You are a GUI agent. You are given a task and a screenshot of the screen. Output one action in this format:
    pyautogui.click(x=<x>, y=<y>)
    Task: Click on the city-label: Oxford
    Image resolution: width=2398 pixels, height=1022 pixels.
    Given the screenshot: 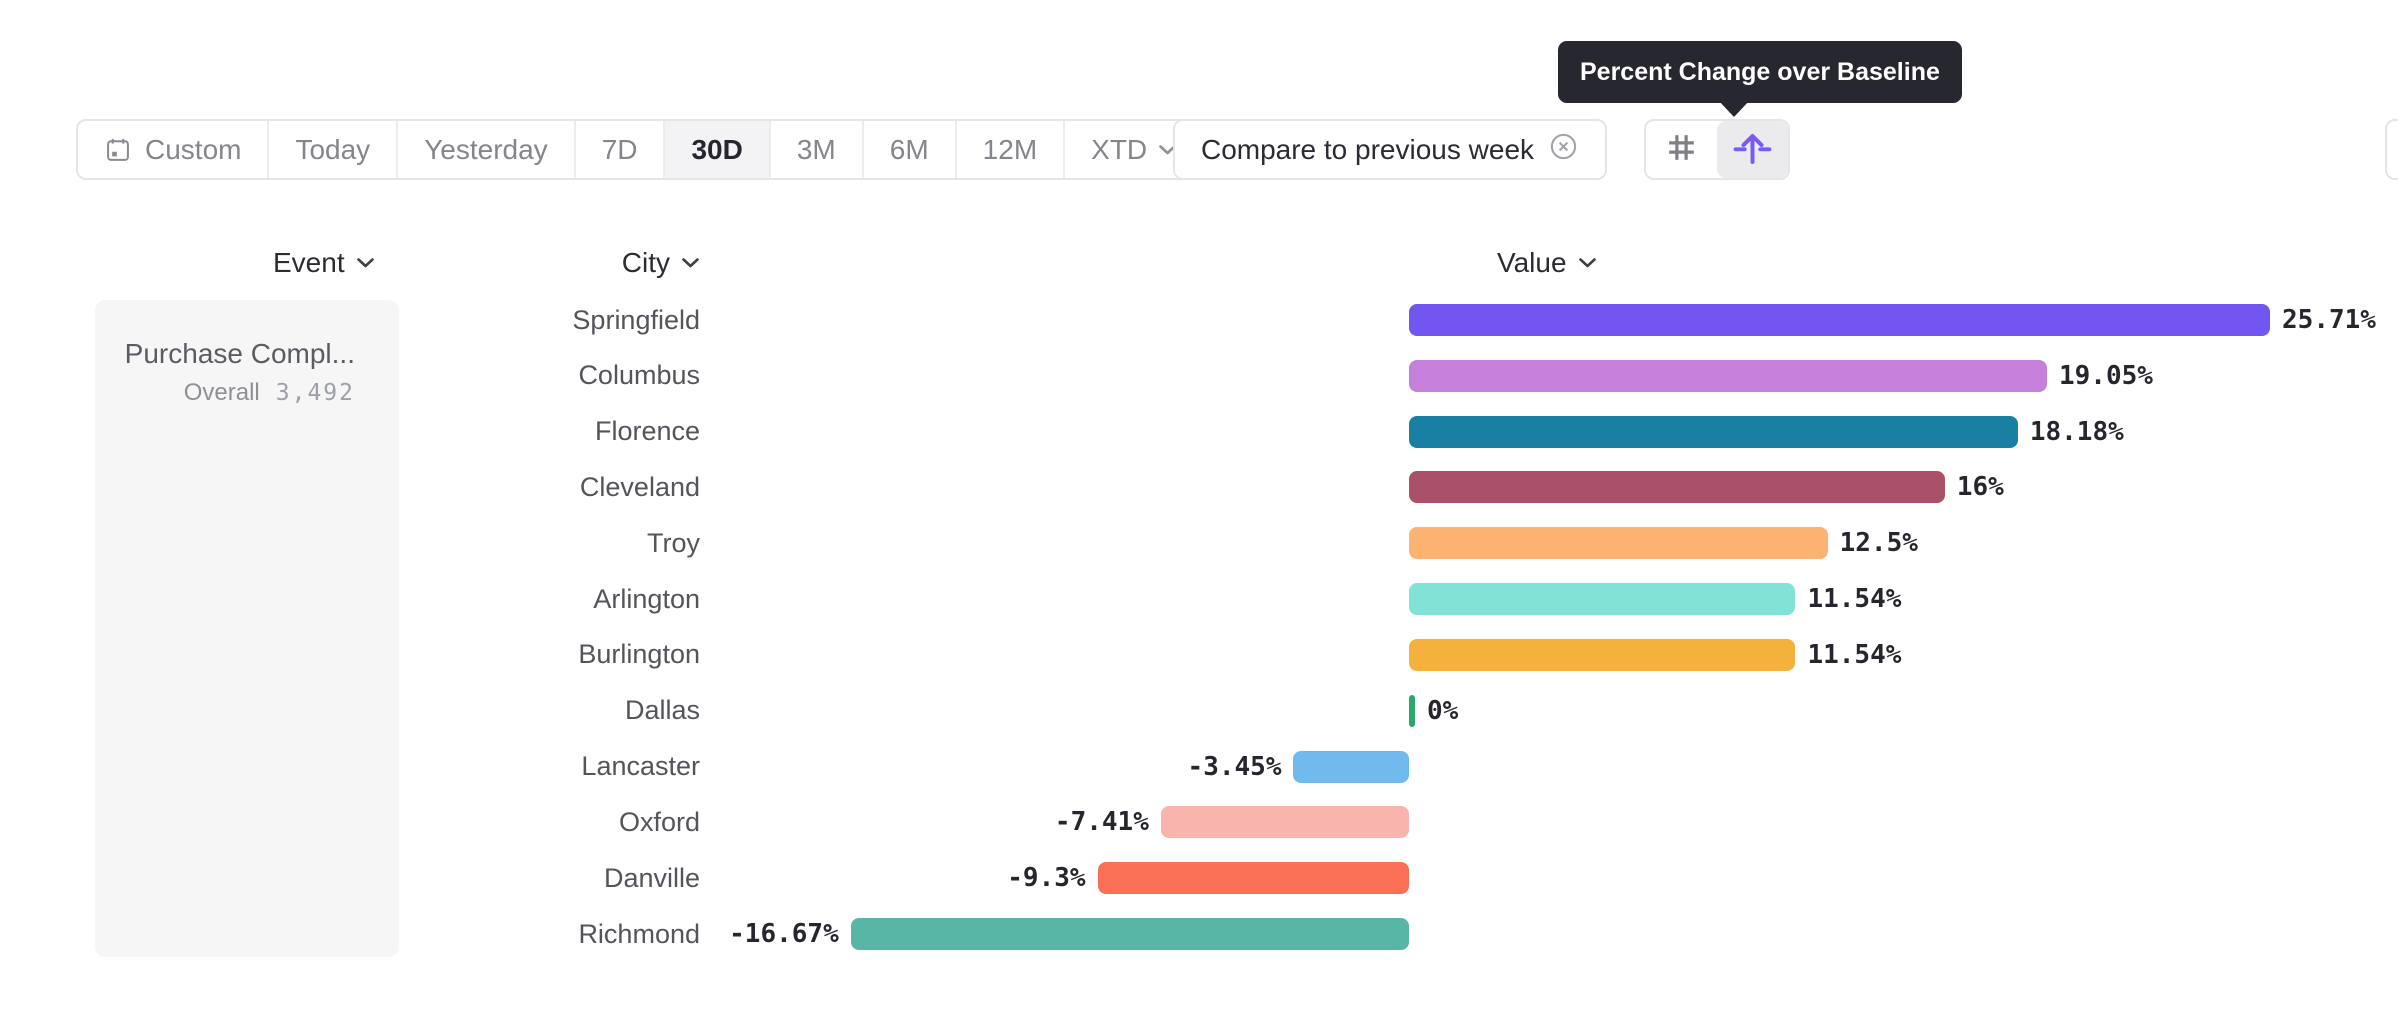 What is the action you would take?
    pyautogui.click(x=659, y=821)
    